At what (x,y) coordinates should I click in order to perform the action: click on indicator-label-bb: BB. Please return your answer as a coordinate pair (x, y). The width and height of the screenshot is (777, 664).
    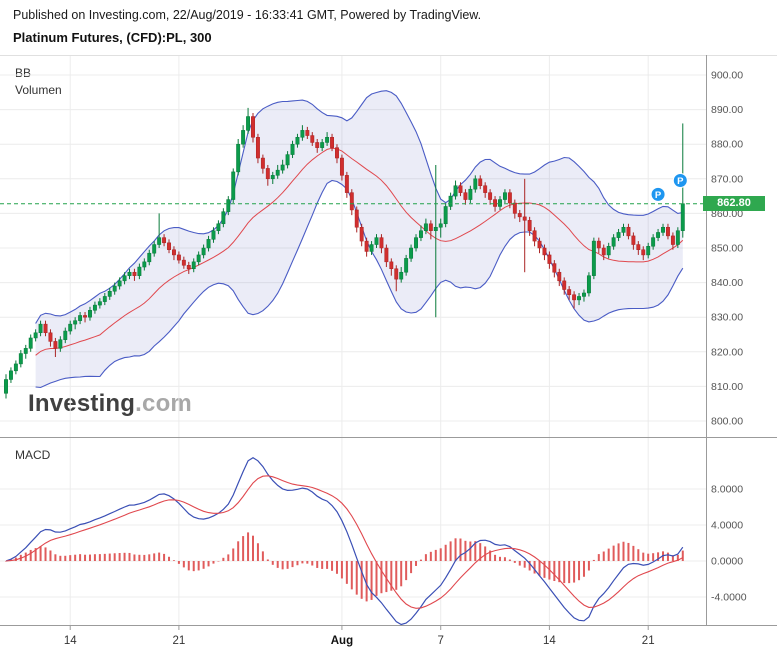
    Looking at the image, I should click on (23, 73).